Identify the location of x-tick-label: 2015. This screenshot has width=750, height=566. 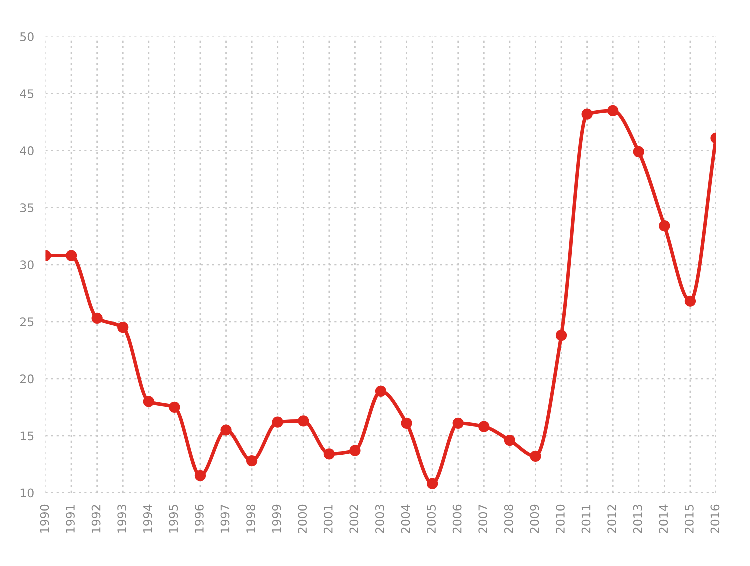
(689, 519).